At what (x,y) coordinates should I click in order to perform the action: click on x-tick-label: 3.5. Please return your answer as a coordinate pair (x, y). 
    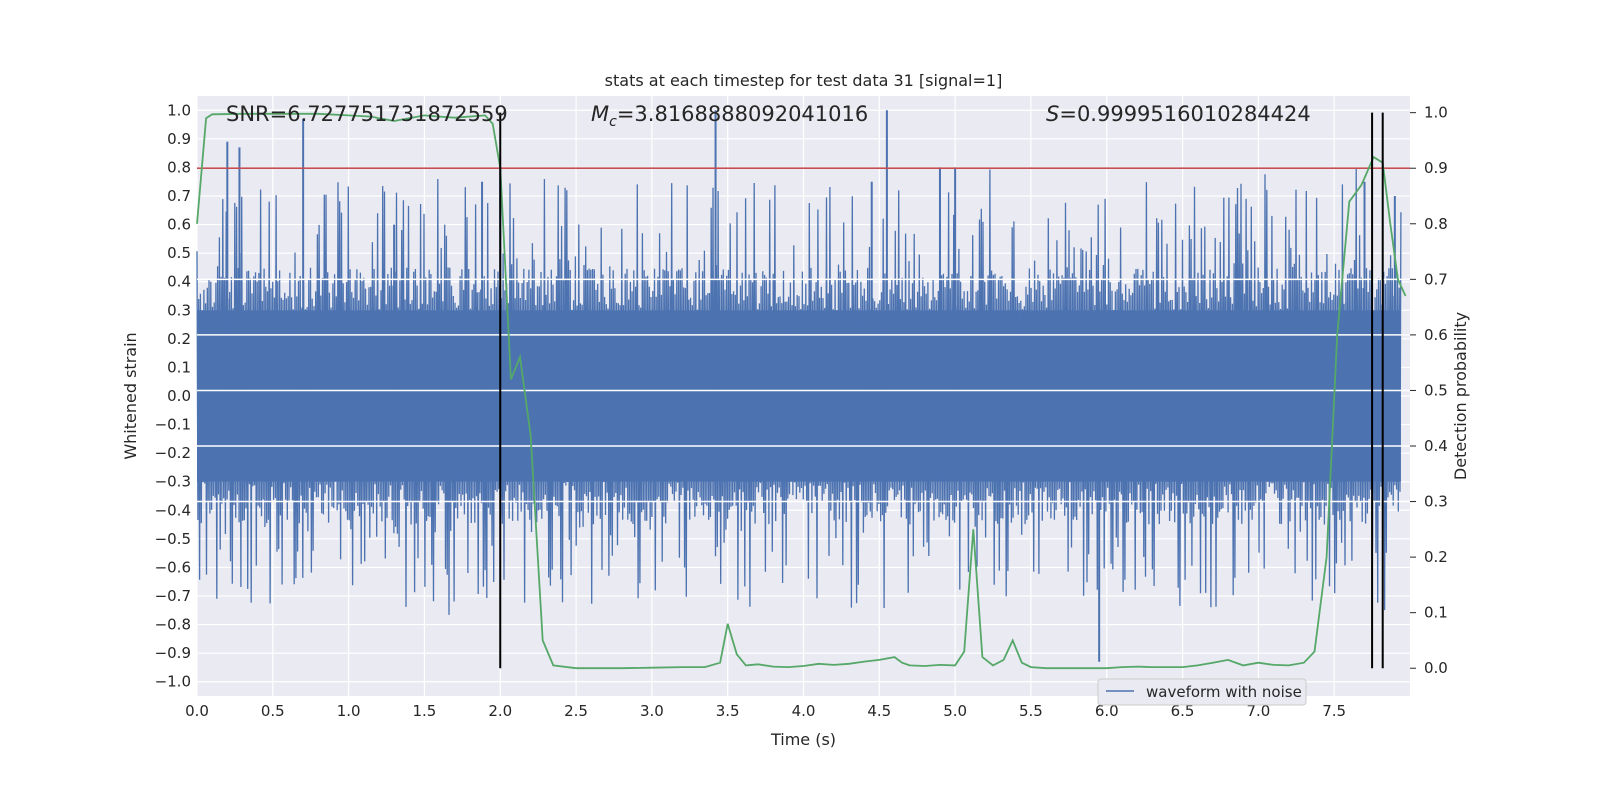
    Looking at the image, I should click on (728, 711).